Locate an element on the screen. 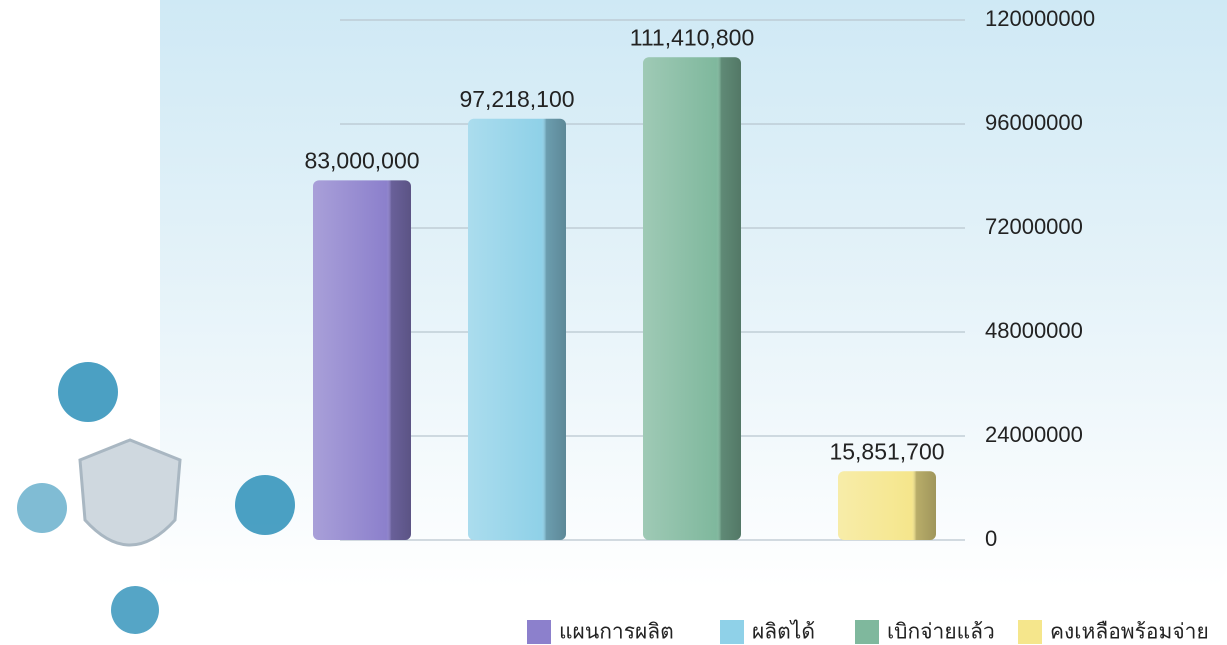 The image size is (1227, 645). y-tick-label: 72000000 is located at coordinates (1034, 226).